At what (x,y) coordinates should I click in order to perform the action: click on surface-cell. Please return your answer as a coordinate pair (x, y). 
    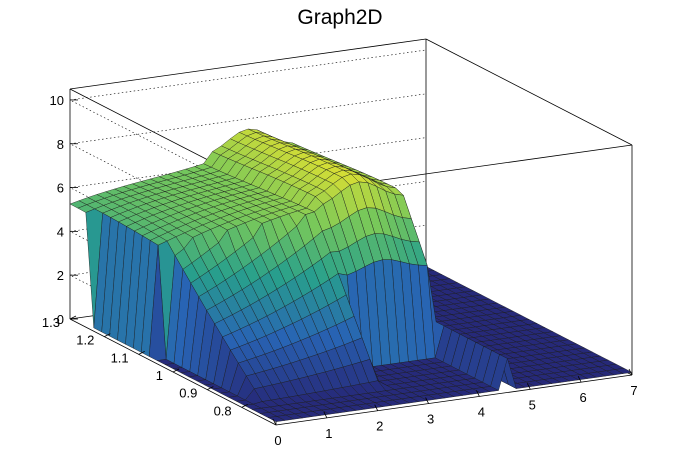
    Looking at the image, I should click on (276, 419).